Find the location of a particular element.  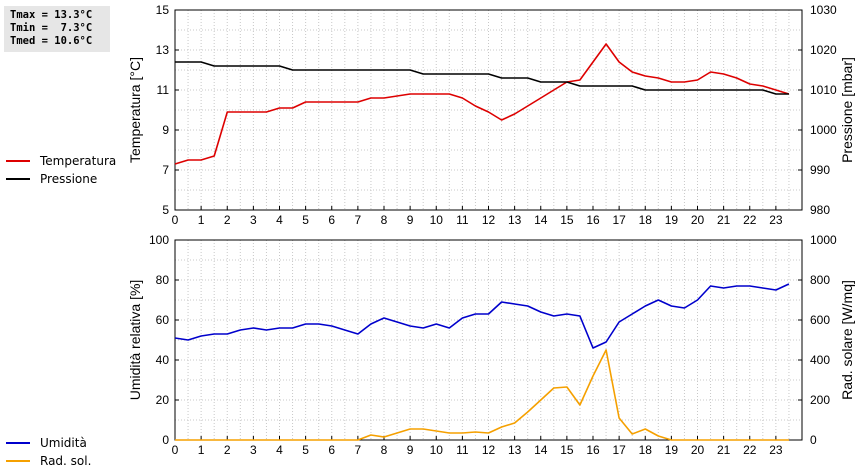

legend-label-pressione: Pressione is located at coordinates (69, 179).